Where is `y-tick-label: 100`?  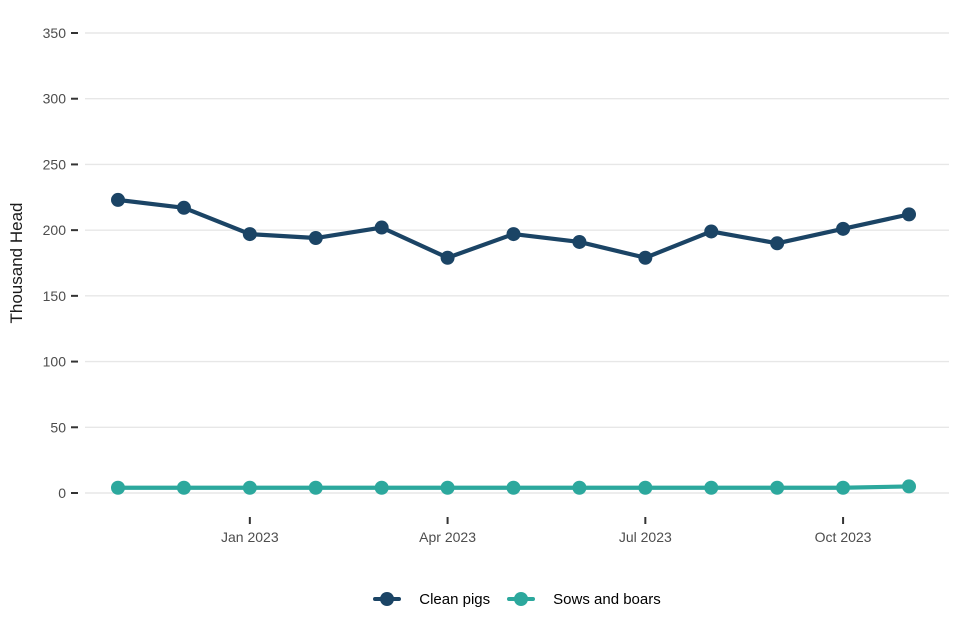 y-tick-label: 100 is located at coordinates (55, 362).